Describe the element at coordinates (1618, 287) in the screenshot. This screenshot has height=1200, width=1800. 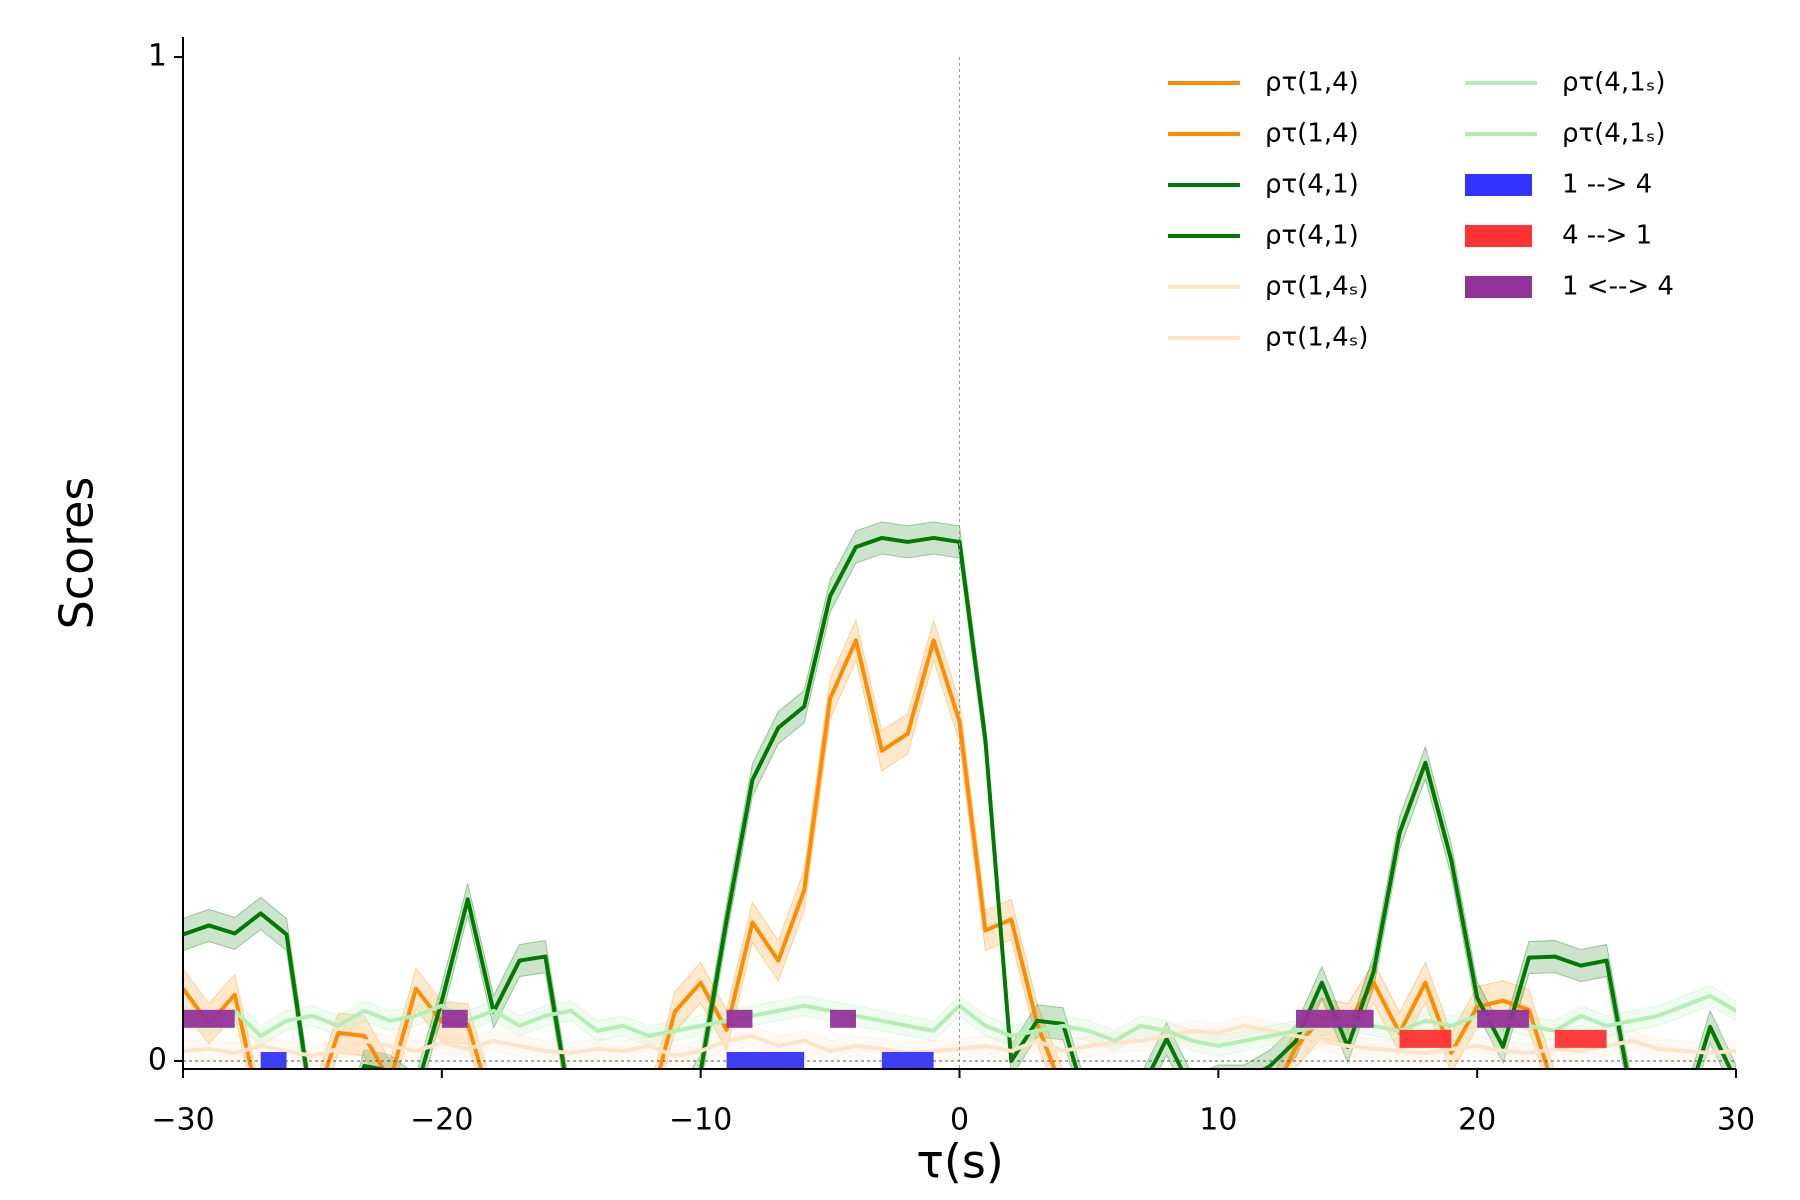
I see `legend-label: 1 <--> 4` at that location.